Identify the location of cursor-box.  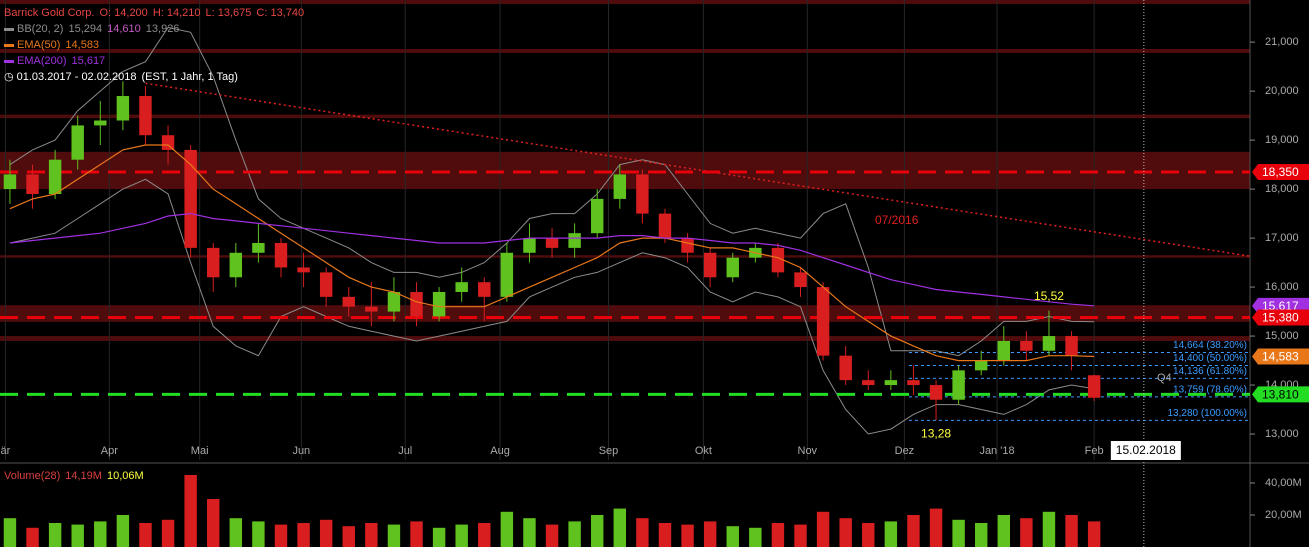
(1145, 450).